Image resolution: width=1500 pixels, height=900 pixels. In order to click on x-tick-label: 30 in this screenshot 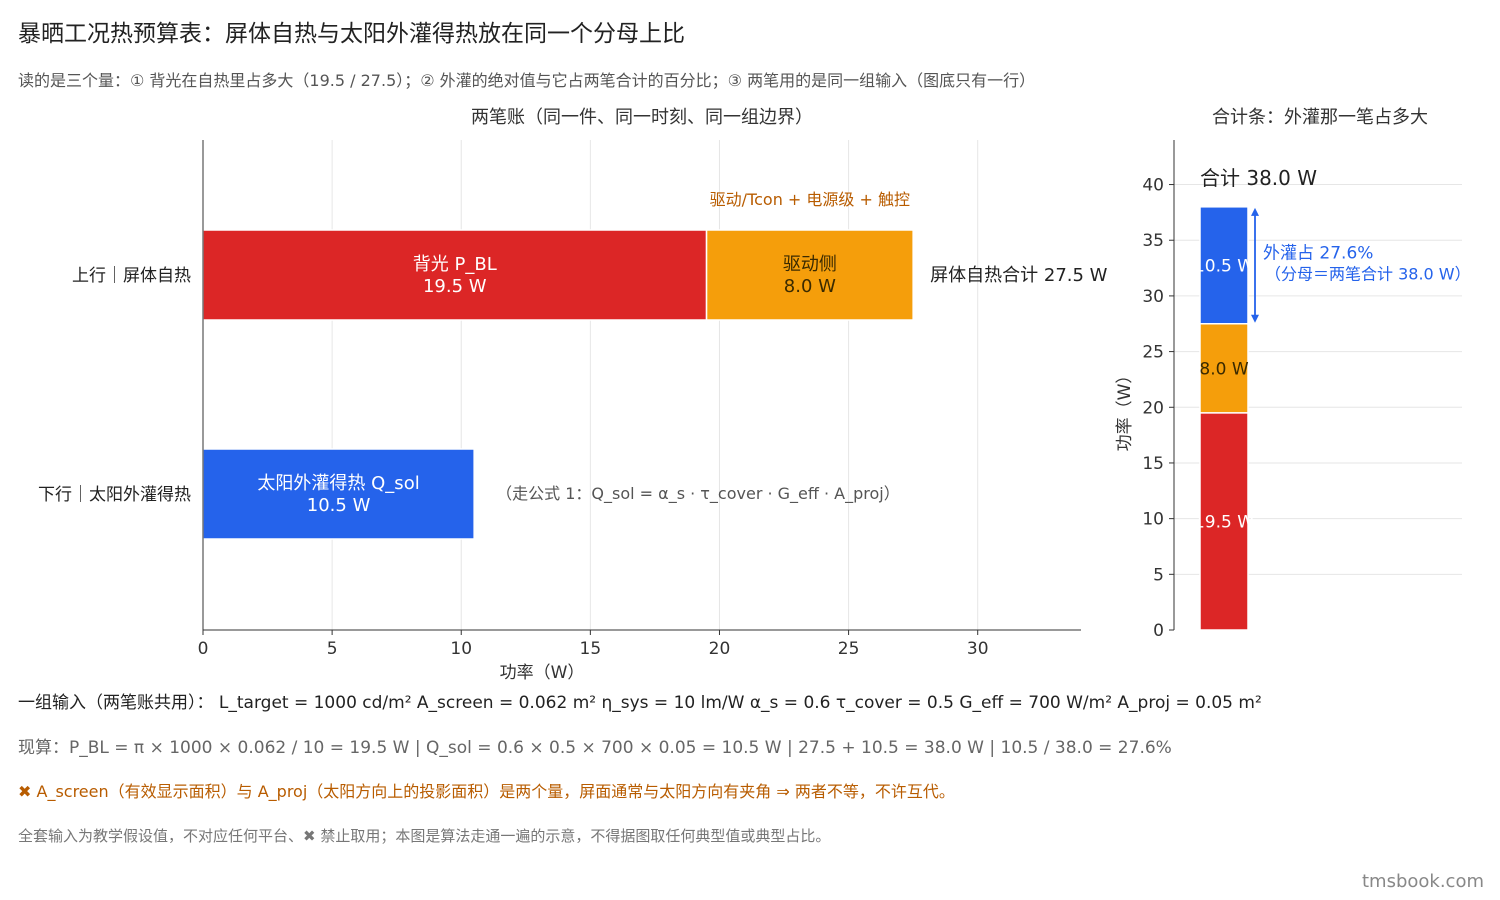, I will do `click(978, 649)`.